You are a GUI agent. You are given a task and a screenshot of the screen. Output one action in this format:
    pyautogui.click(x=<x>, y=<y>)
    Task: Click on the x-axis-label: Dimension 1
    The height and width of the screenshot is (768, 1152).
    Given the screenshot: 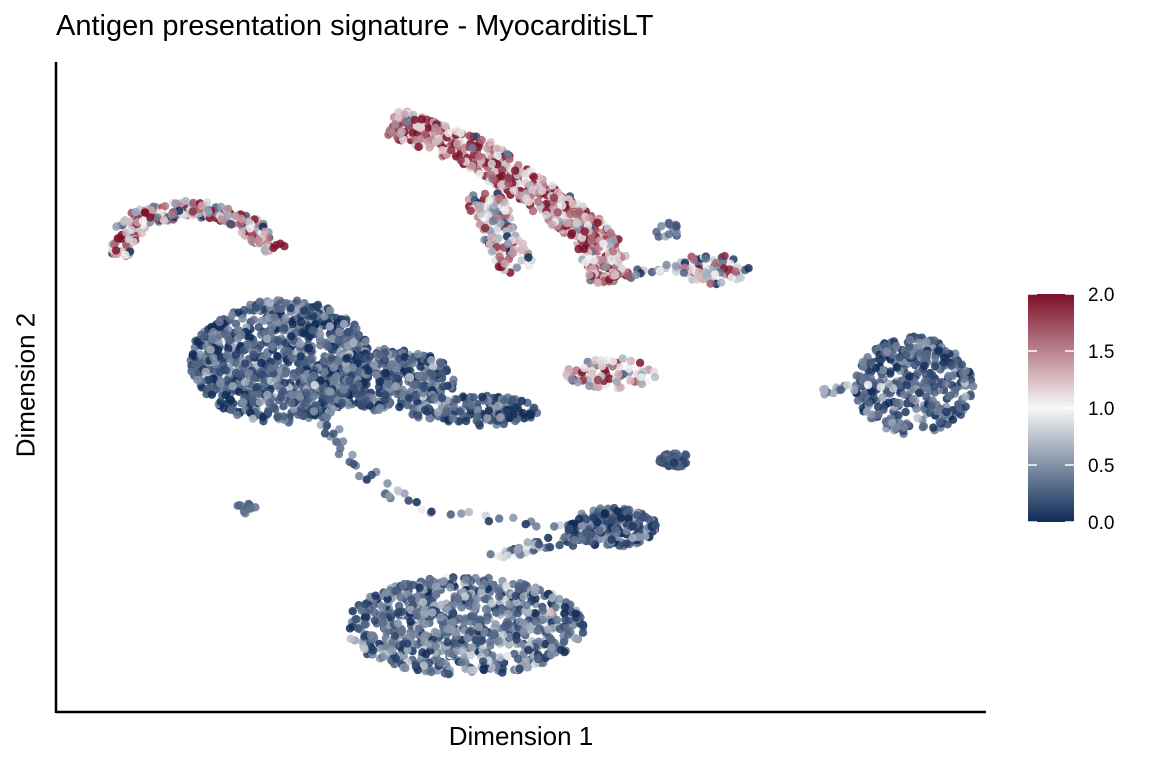 What is the action you would take?
    pyautogui.click(x=521, y=736)
    